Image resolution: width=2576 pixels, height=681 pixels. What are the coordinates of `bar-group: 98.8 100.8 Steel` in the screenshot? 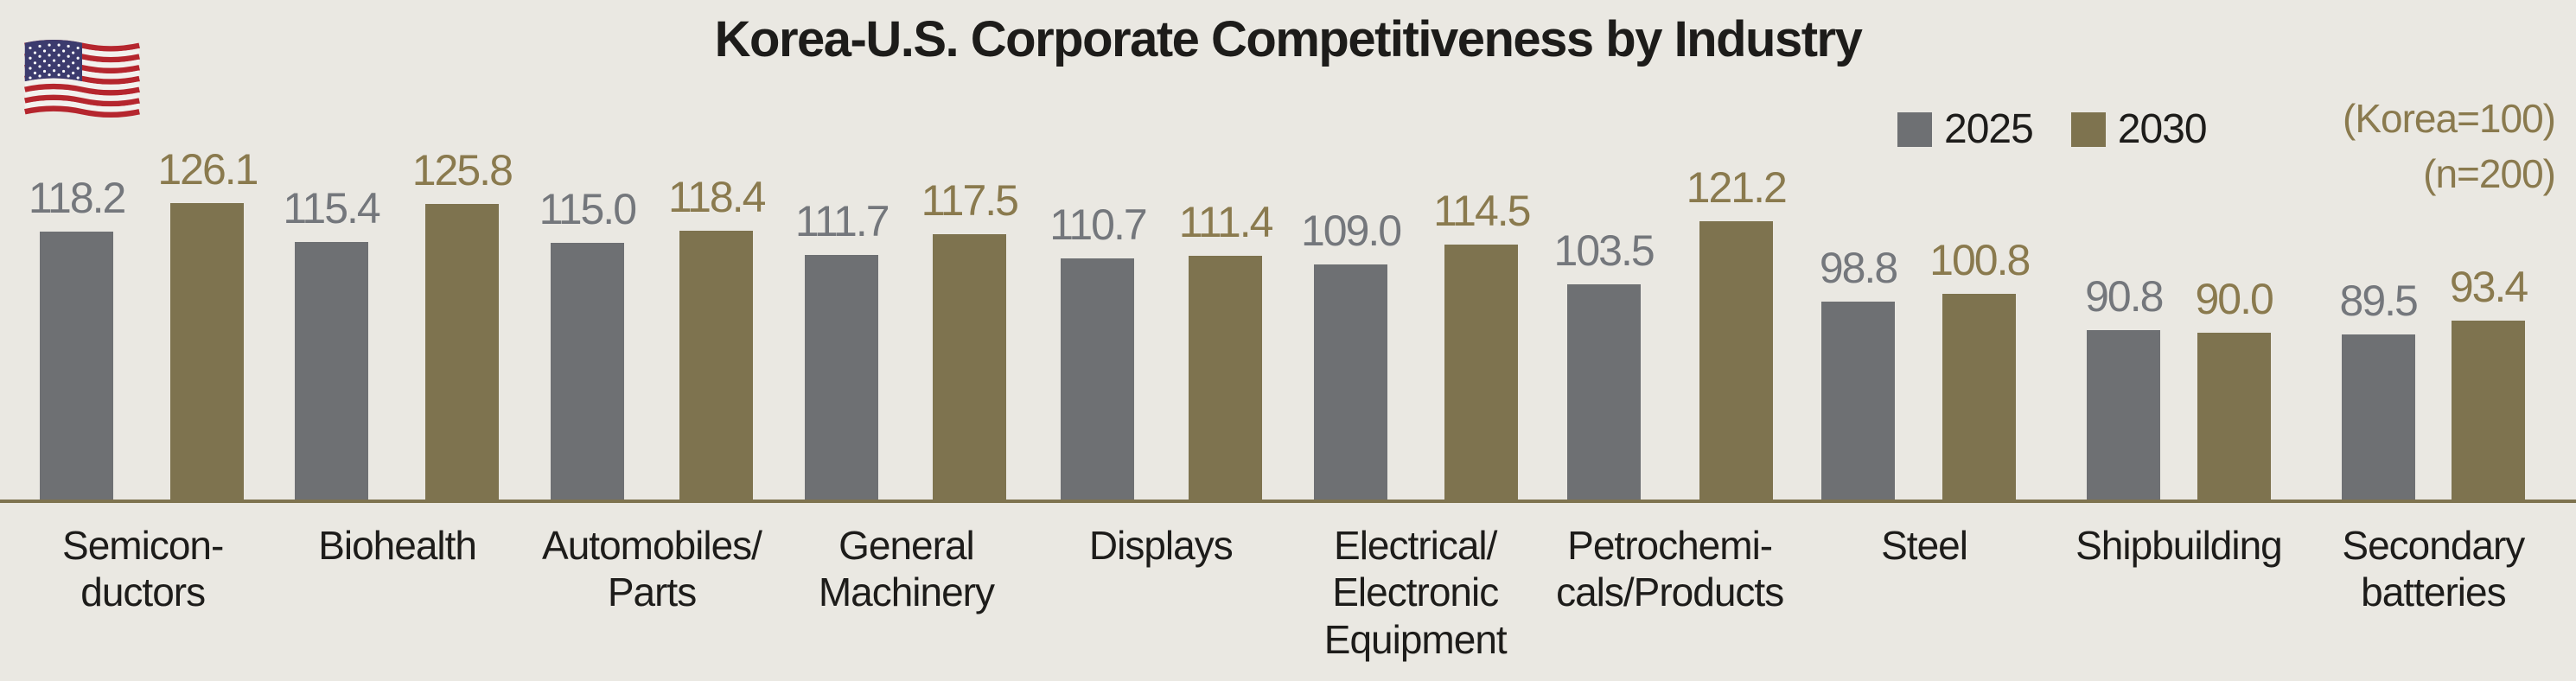 It's located at (1924, 331).